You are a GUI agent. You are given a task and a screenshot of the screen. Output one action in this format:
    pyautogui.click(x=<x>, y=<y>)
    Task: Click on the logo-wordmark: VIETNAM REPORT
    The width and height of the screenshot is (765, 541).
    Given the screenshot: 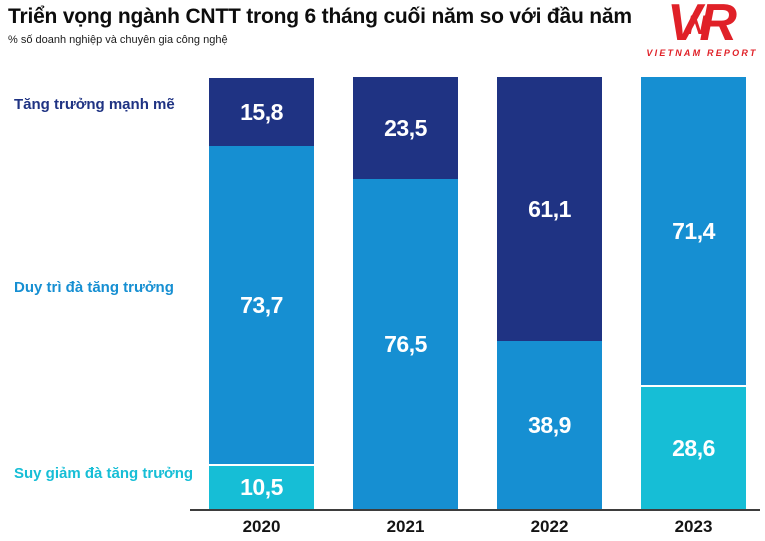 What is the action you would take?
    pyautogui.click(x=702, y=52)
    